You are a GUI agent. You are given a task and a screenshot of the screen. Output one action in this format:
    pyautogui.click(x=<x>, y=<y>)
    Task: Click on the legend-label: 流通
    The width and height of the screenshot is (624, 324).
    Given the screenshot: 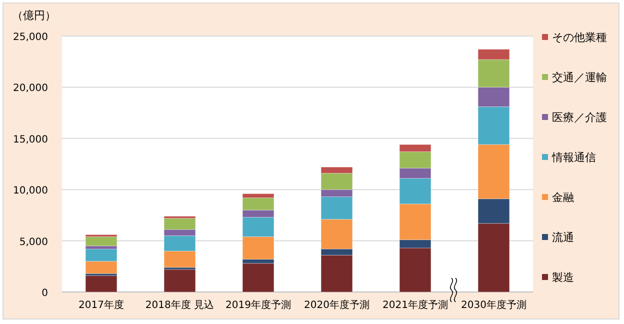 What is the action you would take?
    pyautogui.click(x=563, y=237)
    